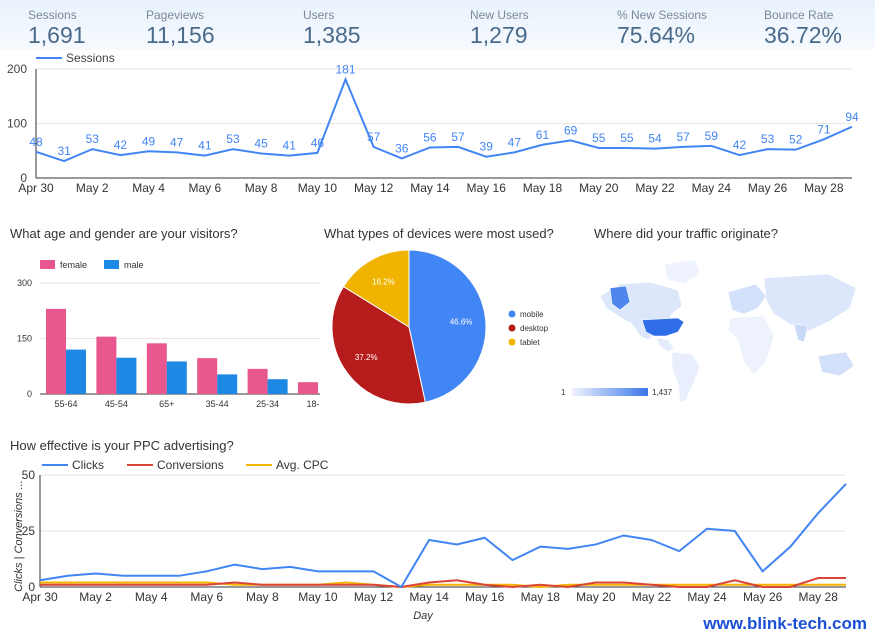  What do you see at coordinates (499, 35) in the screenshot?
I see `kpi-value: 1,279` at bounding box center [499, 35].